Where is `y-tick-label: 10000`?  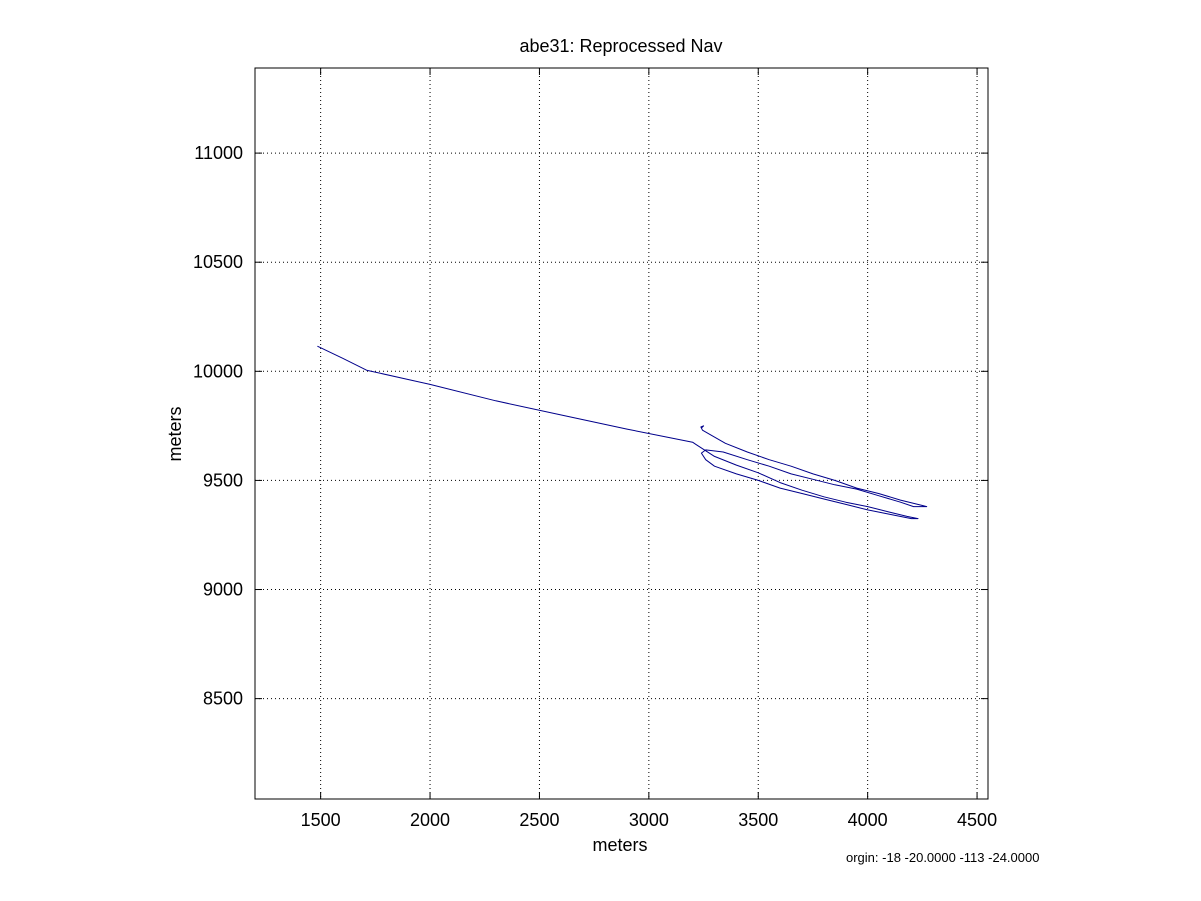 y-tick-label: 10000 is located at coordinates (218, 371).